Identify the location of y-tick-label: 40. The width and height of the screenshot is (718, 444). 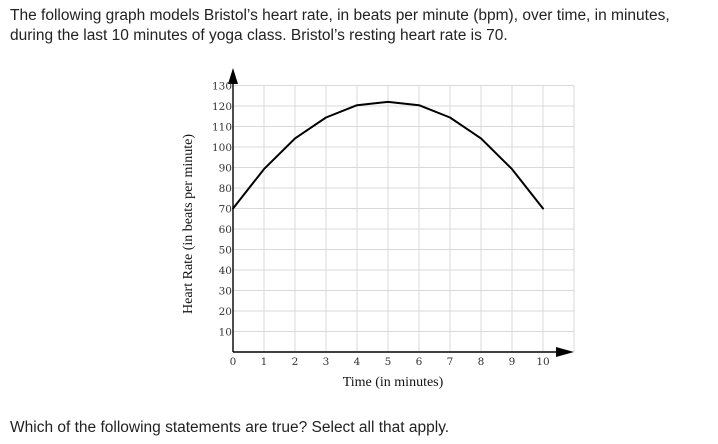
(225, 271).